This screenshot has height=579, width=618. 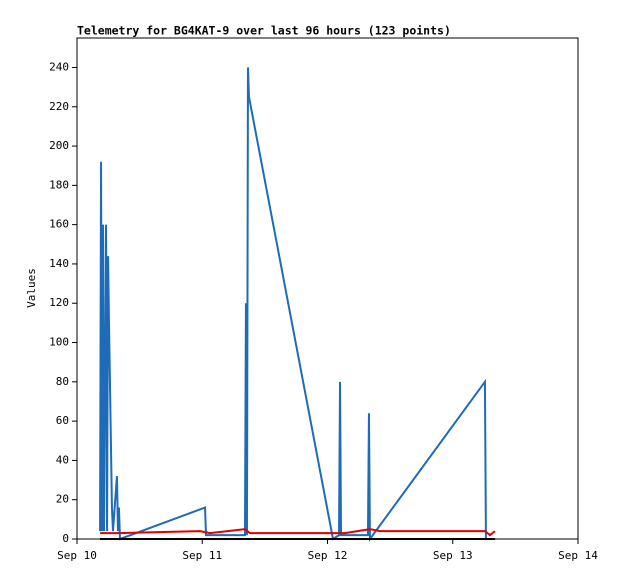 I want to click on x-tick-label: Sep 14, so click(x=578, y=555).